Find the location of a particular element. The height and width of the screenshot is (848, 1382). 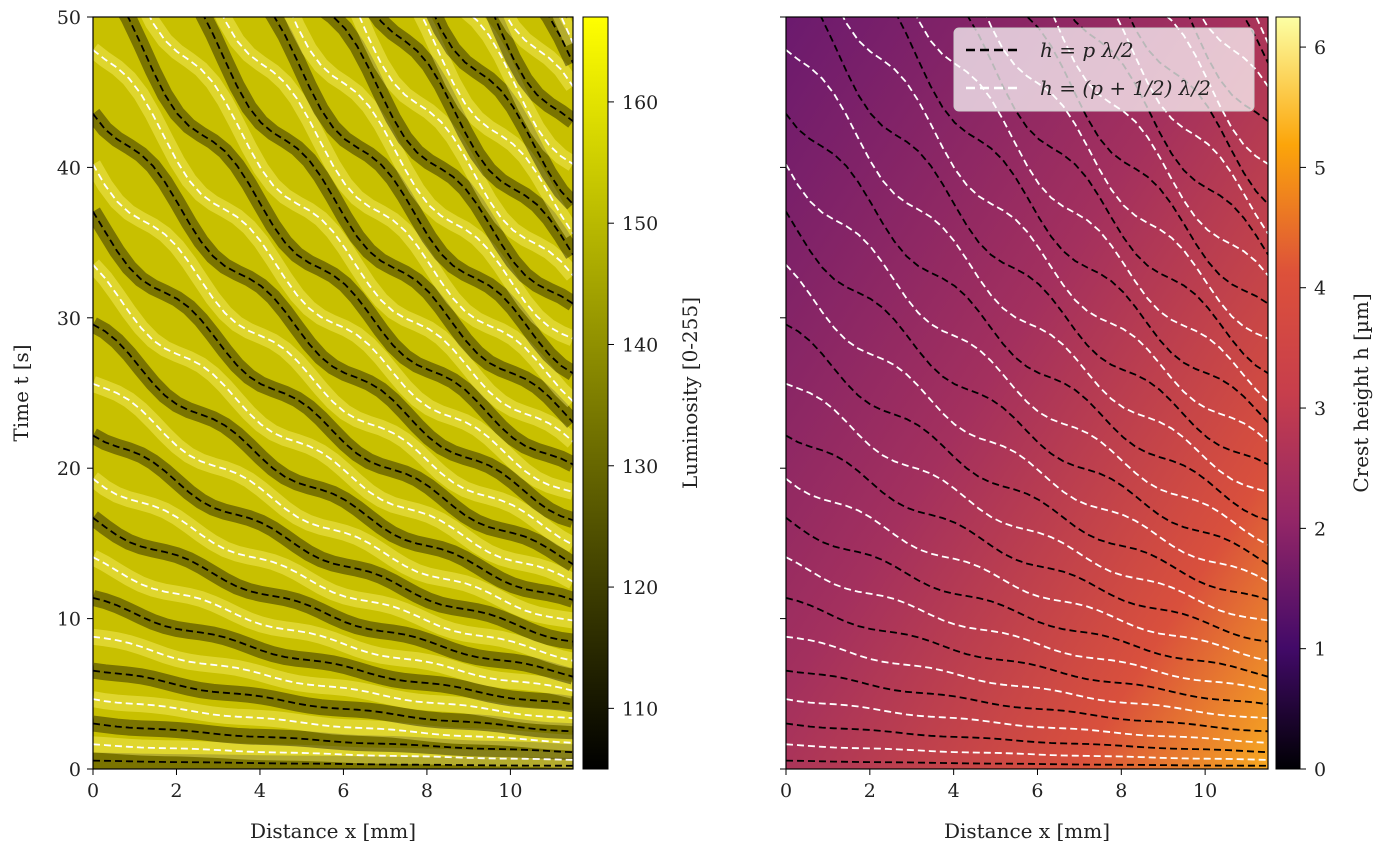

left-colorbar-label: Luminosity [0-255] is located at coordinates (690, 393).